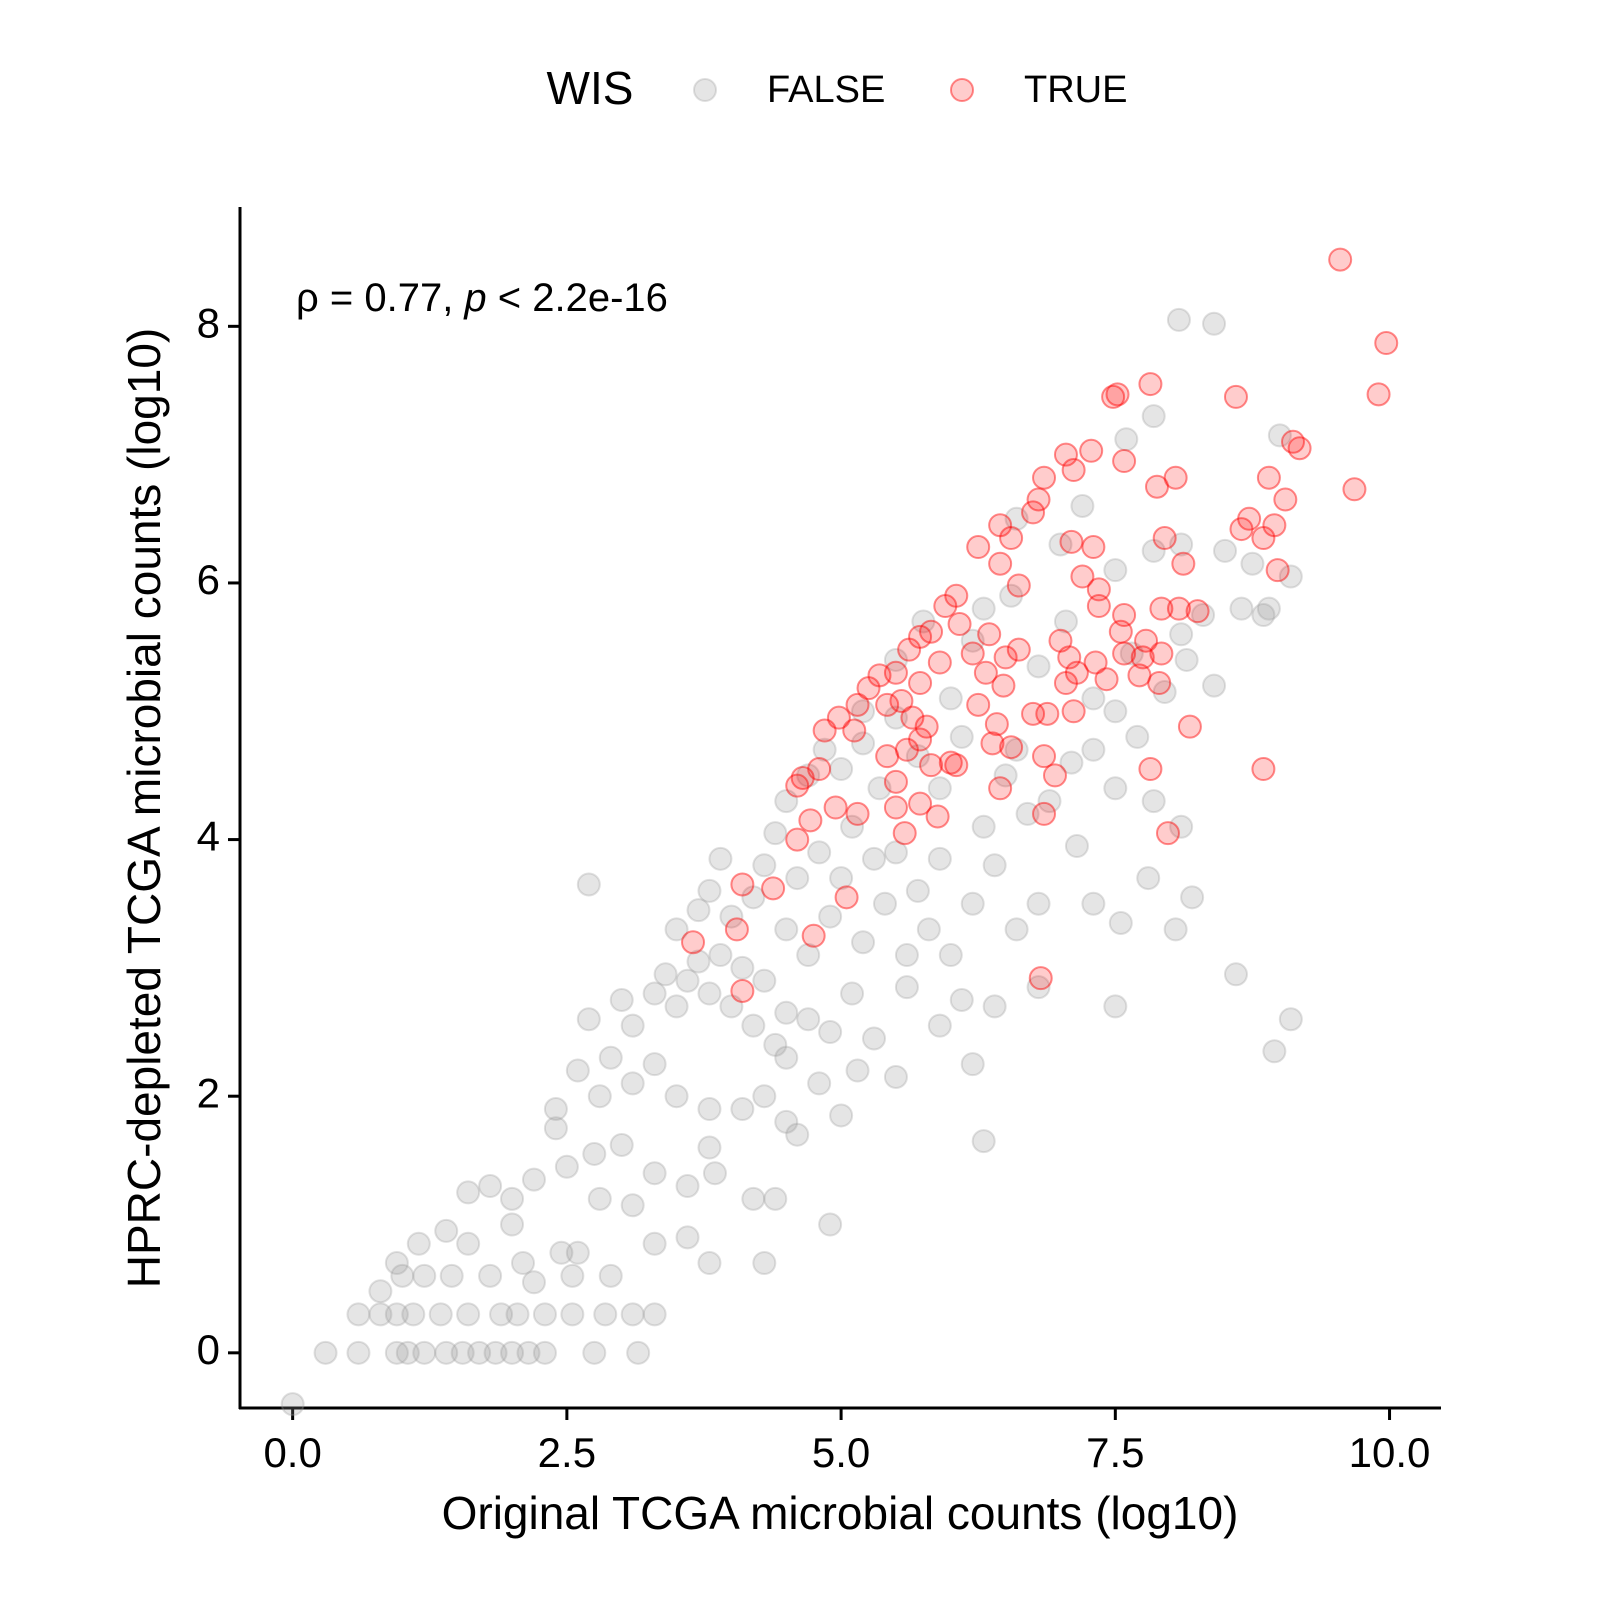  What do you see at coordinates (1390, 1452) in the screenshot?
I see `x-tick-label: 10.0` at bounding box center [1390, 1452].